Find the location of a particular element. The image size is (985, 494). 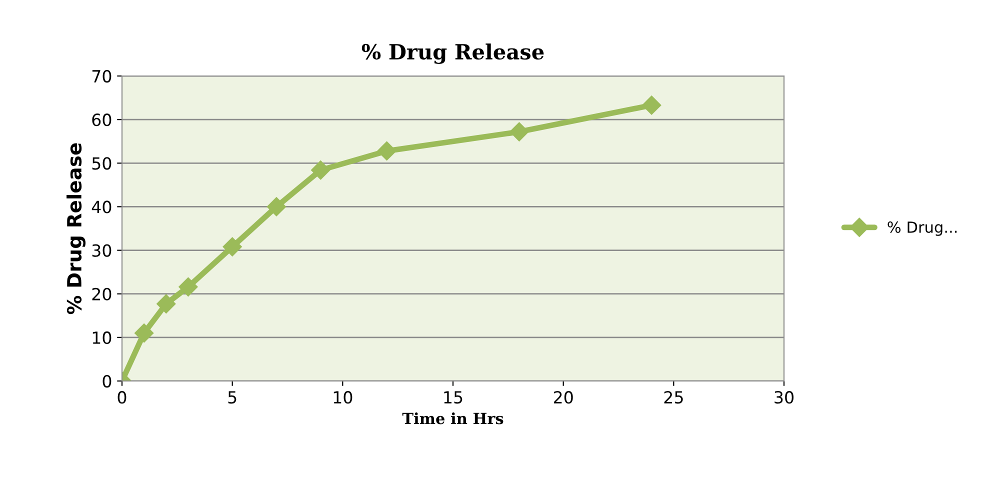

x-tick-label: 30 is located at coordinates (784, 397).